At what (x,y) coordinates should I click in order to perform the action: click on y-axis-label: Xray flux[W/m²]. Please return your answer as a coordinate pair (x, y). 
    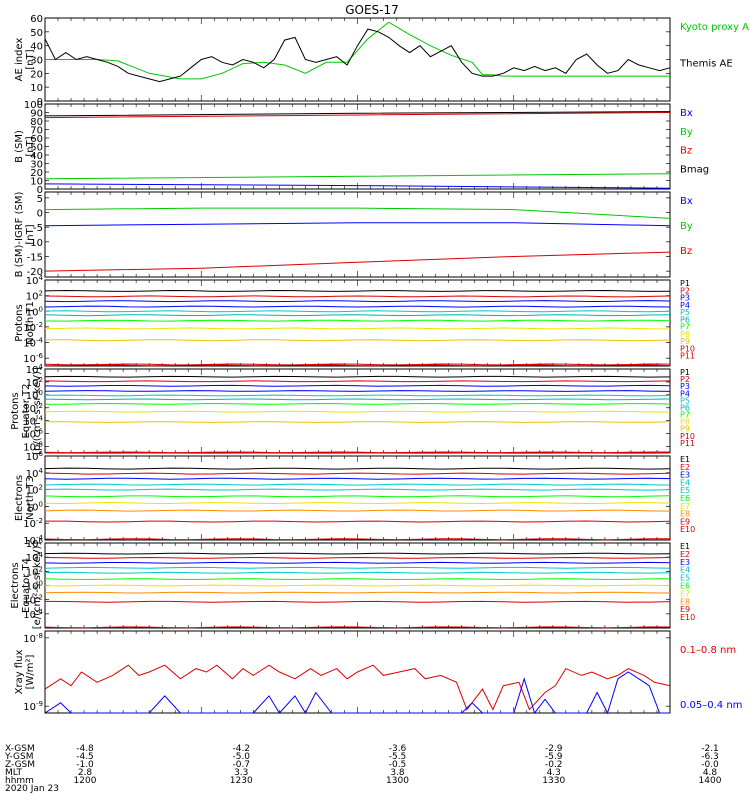
    Looking at the image, I should click on (25, 672).